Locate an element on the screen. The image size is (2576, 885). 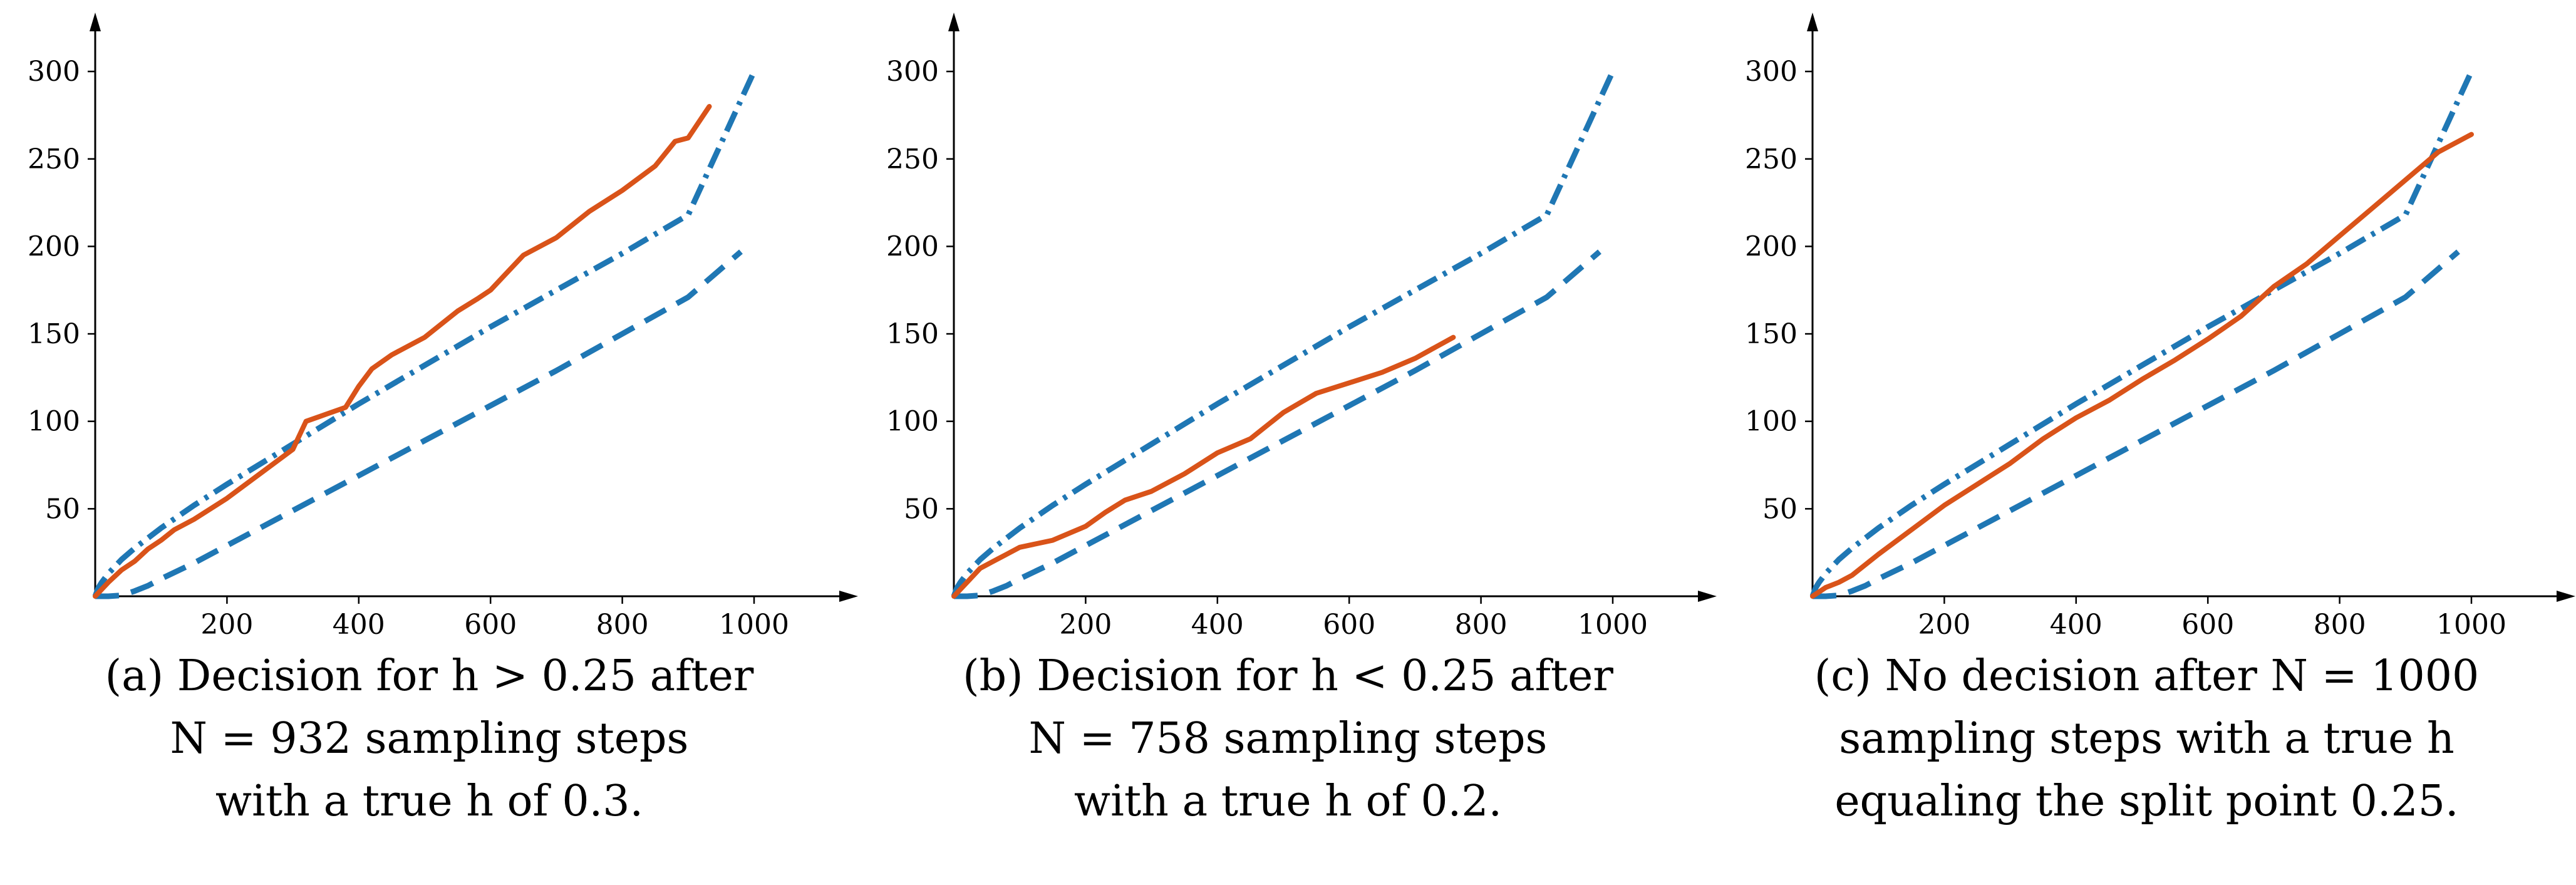
caption-c-line-2: sampling steps with a true h is located at coordinates (2146, 738).